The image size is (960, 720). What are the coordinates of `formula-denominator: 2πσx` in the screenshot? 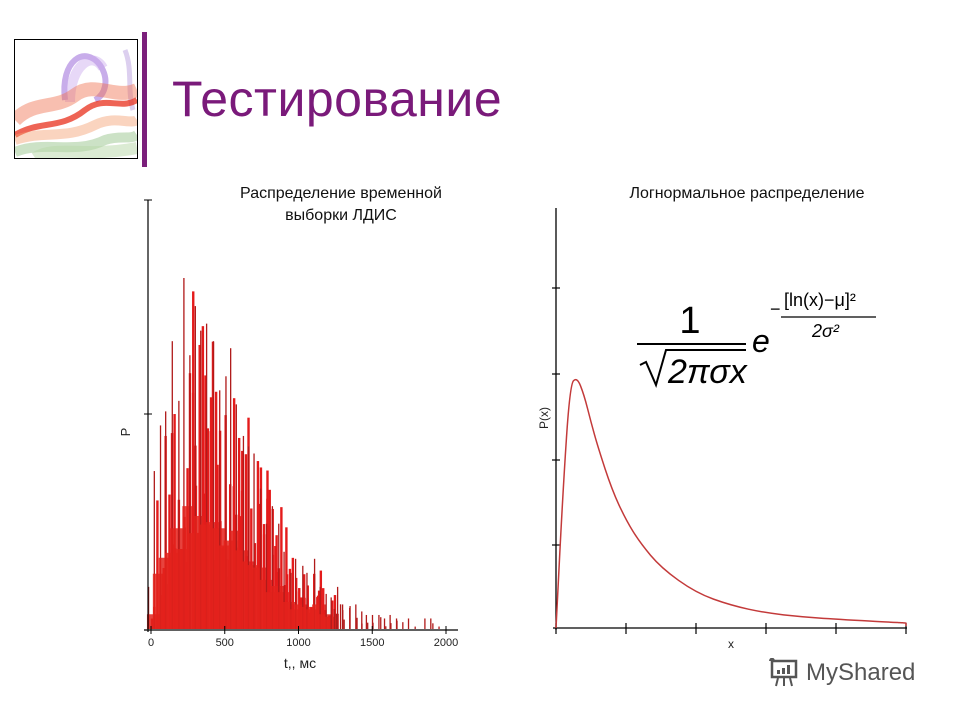 It's located at (707, 372).